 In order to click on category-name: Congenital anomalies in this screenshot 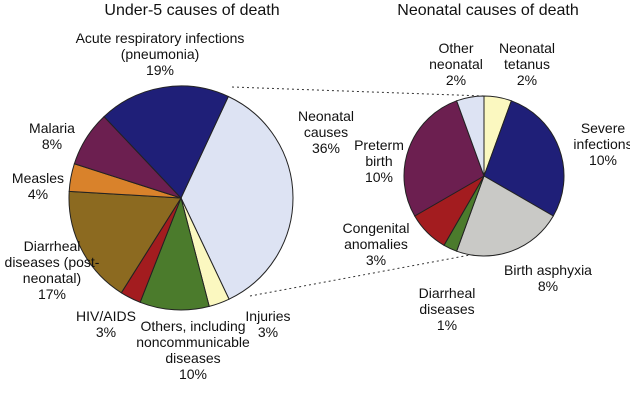, I will do `click(376, 236)`.